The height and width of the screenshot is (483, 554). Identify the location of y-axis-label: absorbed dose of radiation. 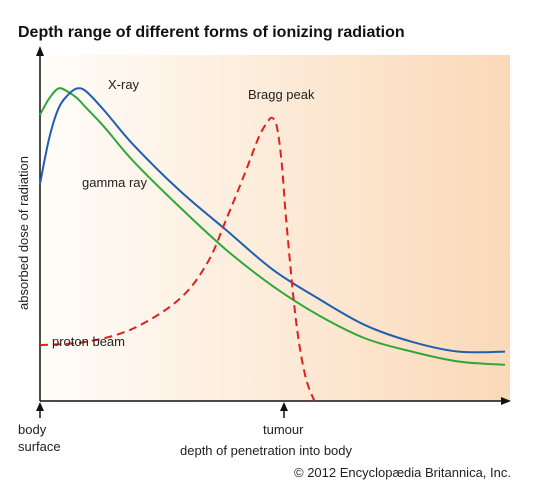
(23, 233).